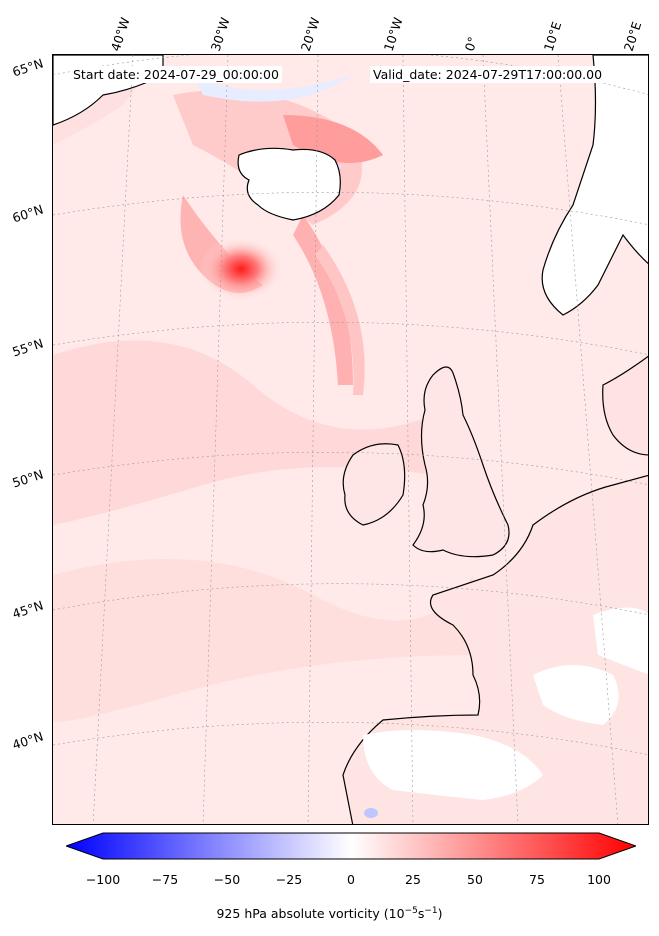  What do you see at coordinates (552, 36) in the screenshot?
I see `longitude-label: 10°E` at bounding box center [552, 36].